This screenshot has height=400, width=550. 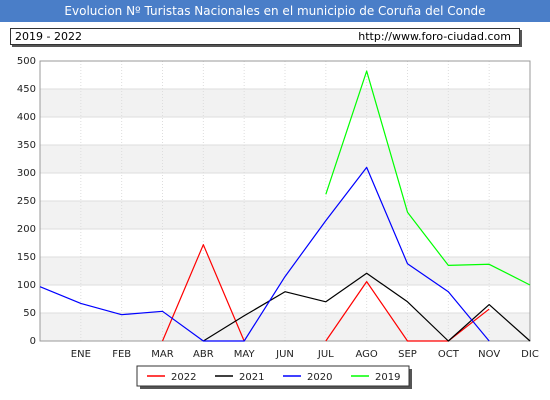 I want to click on legend: 2022 2021 2020 2019, so click(x=274, y=377).